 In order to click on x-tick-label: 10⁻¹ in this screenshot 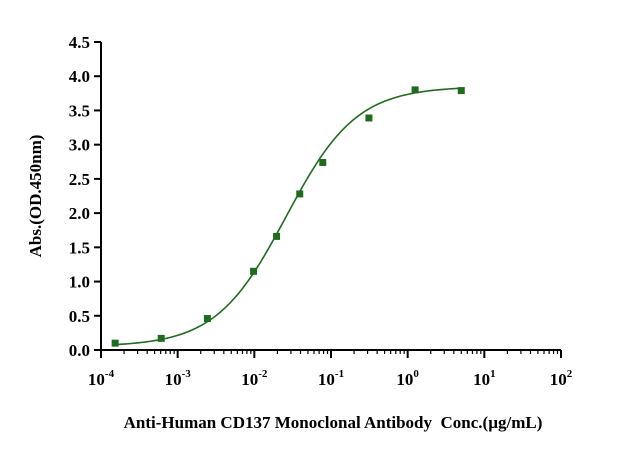, I will do `click(331, 378)`.